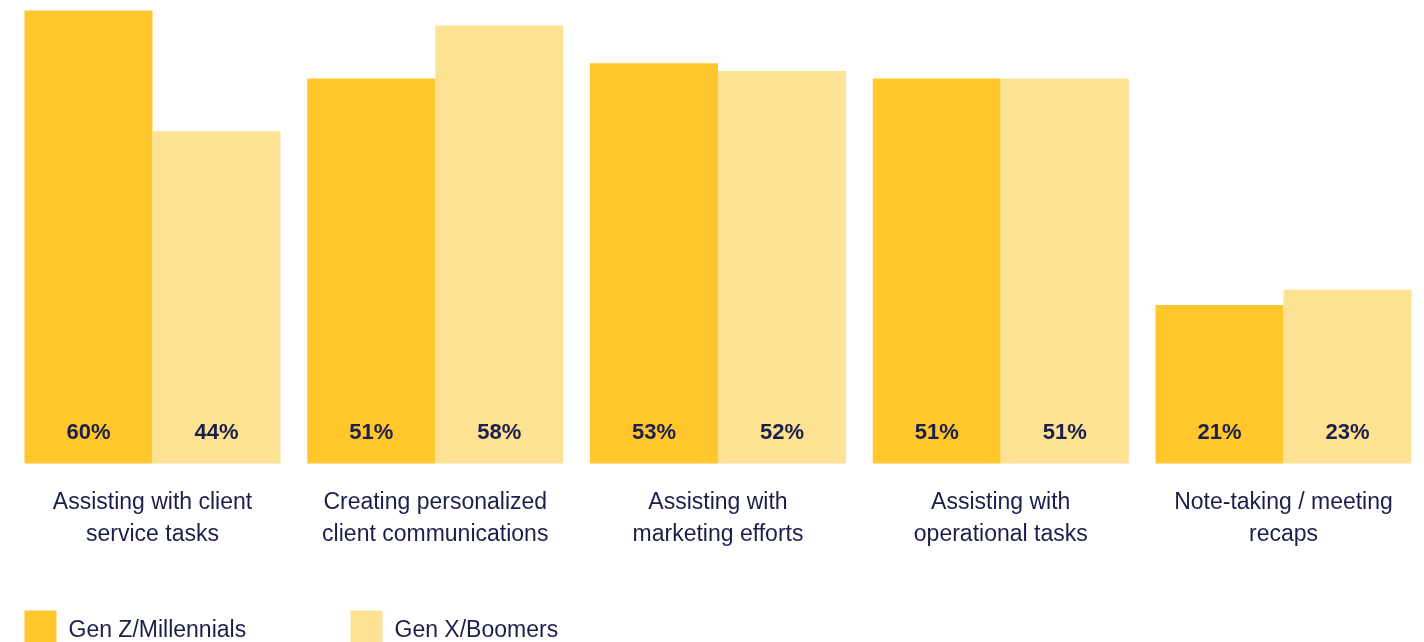 The width and height of the screenshot is (1424, 642). Describe the element at coordinates (1347, 431) in the screenshot. I see `data-label: 23%` at that location.